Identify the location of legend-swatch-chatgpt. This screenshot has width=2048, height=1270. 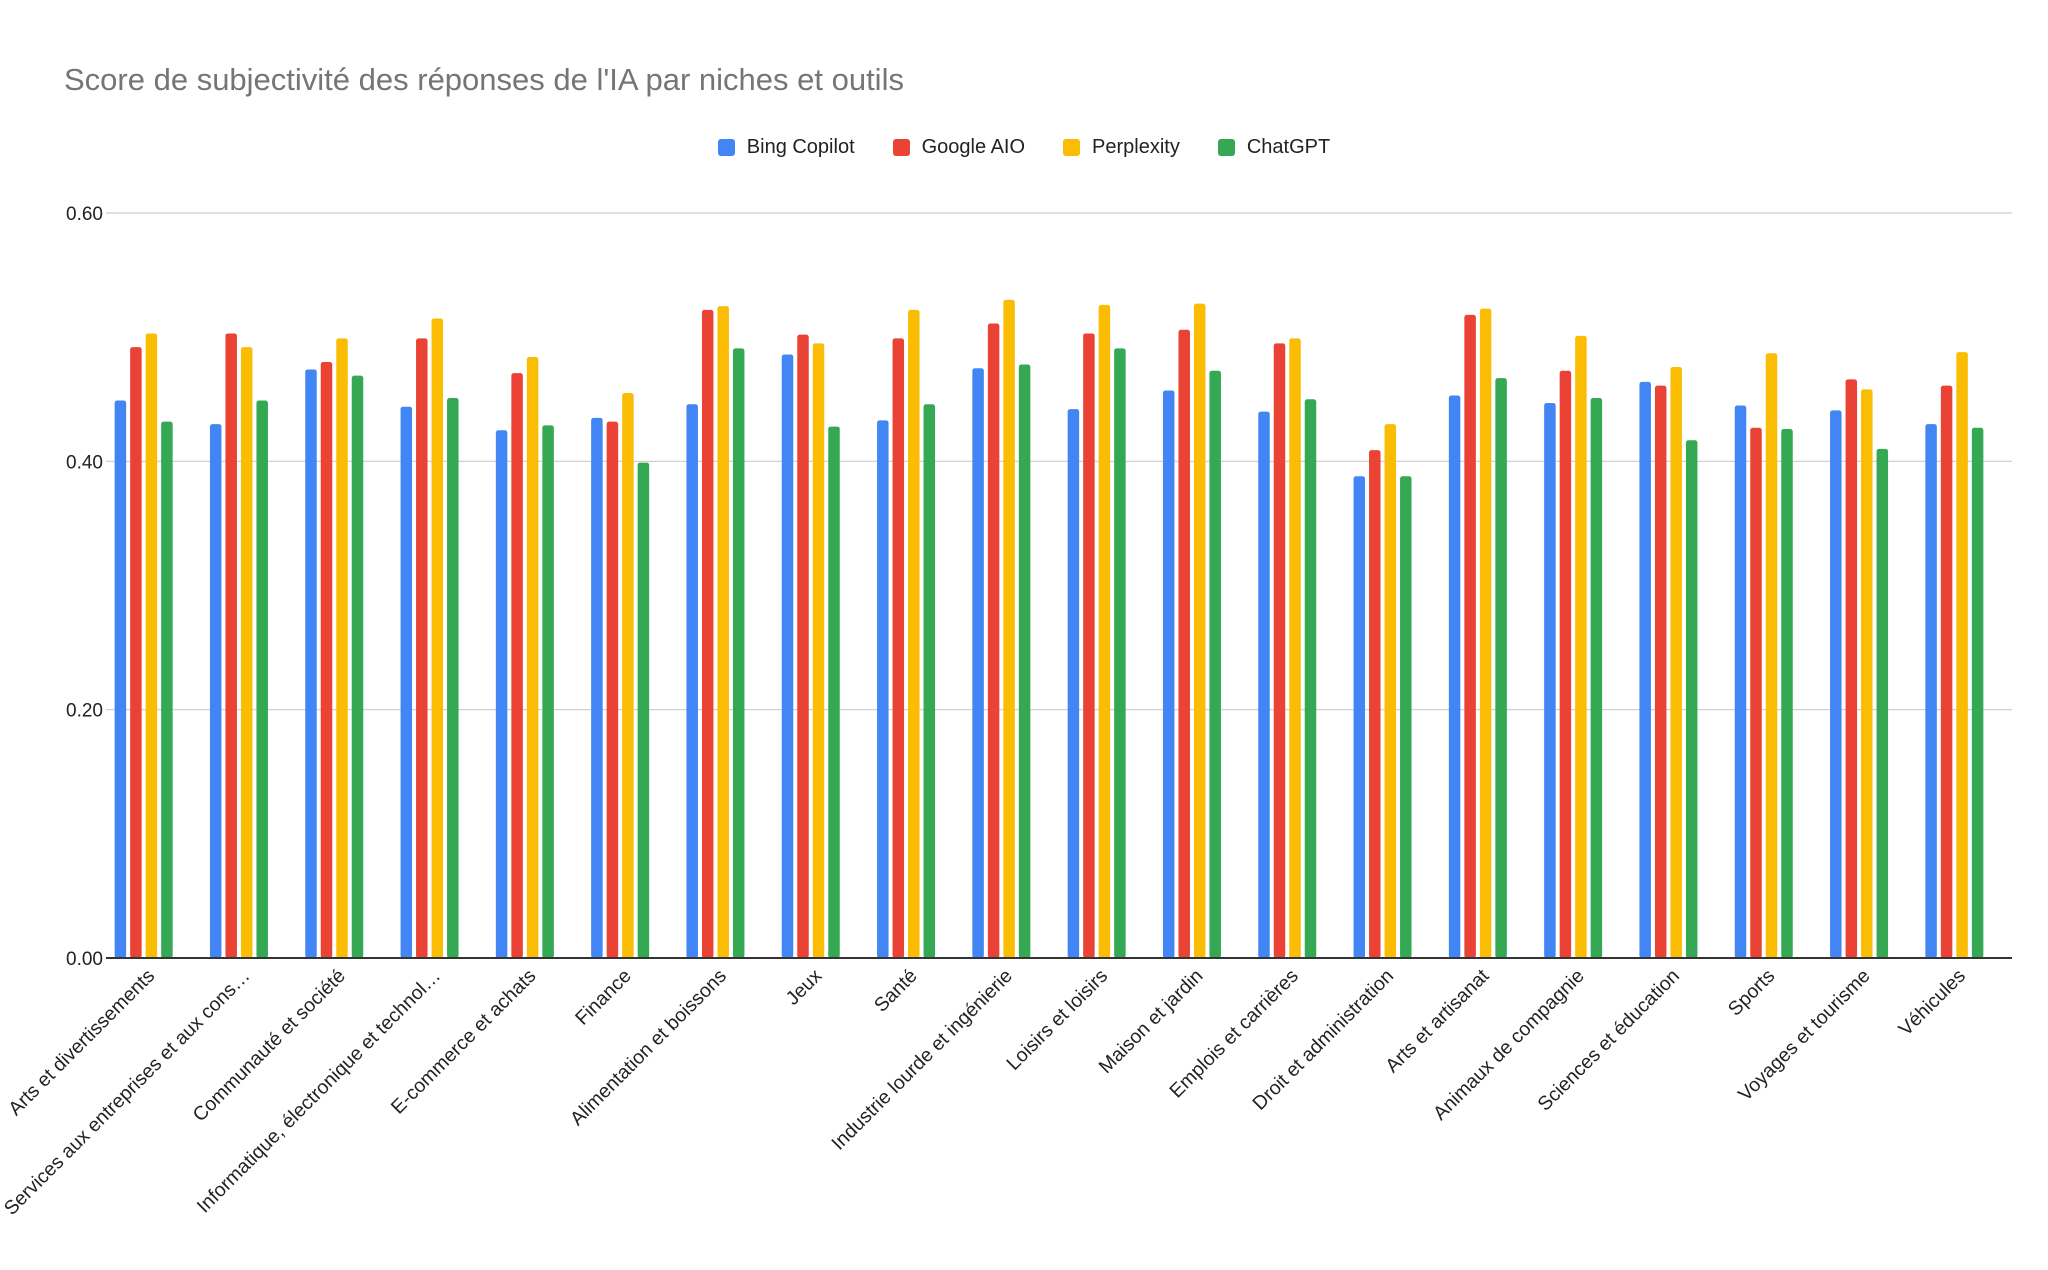
(1226, 147).